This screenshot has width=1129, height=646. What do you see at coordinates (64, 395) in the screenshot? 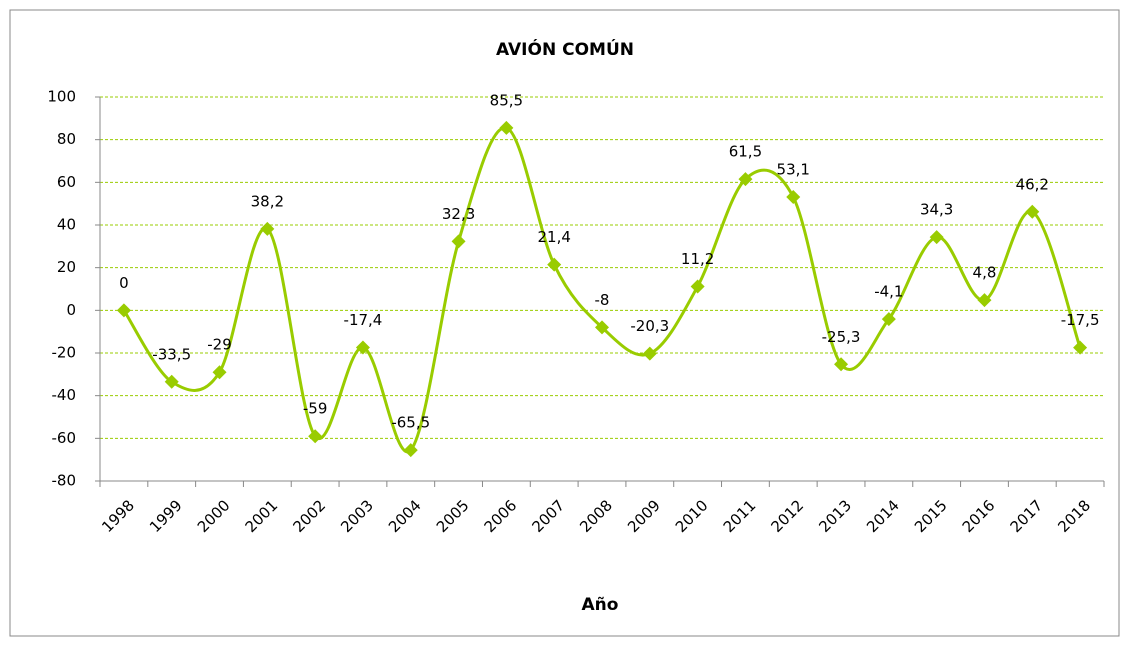
I see `y-tick-label: -40` at bounding box center [64, 395].